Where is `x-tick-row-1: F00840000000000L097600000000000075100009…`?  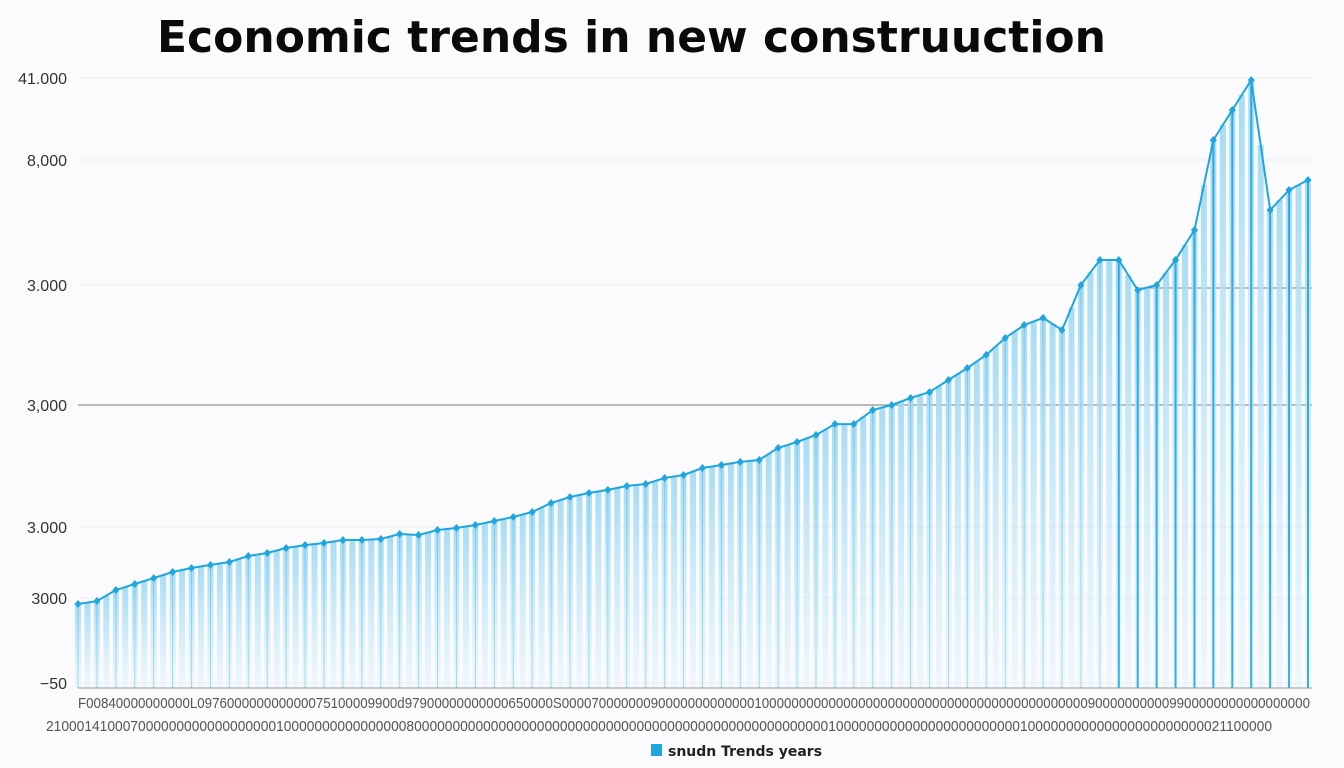 x-tick-row-1: F00840000000000L097600000000000075100009… is located at coordinates (694, 703).